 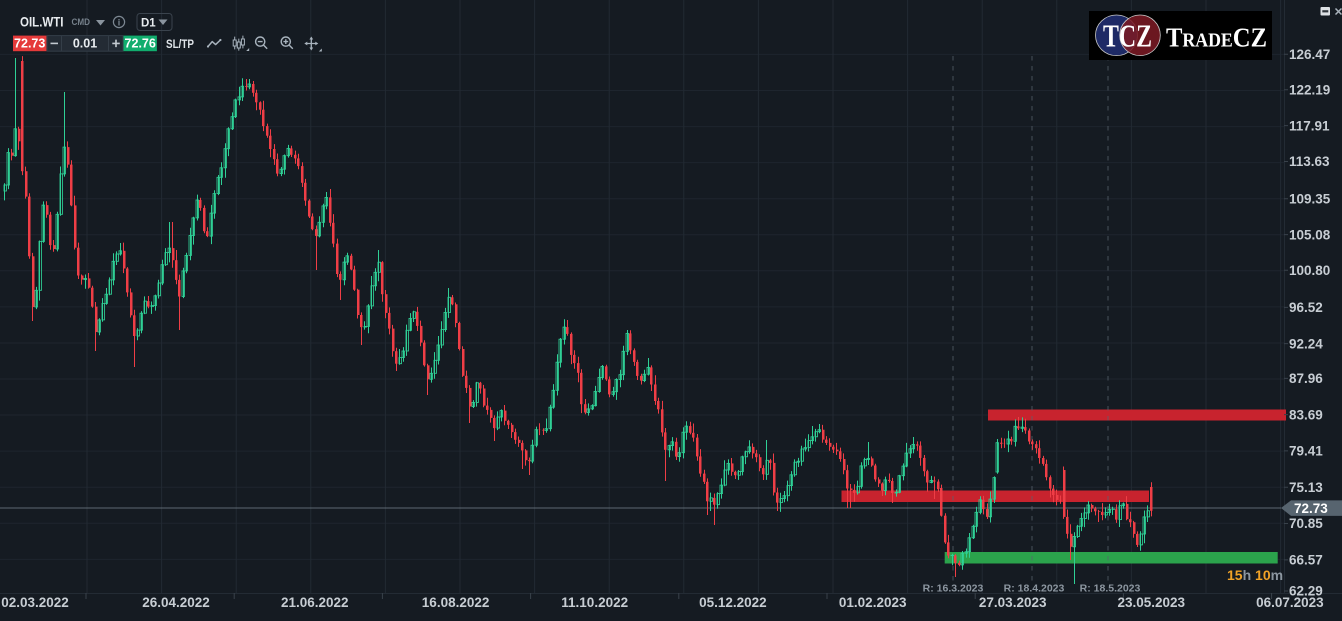 What do you see at coordinates (148, 24) in the screenshot?
I see `svg-text: D1` at bounding box center [148, 24].